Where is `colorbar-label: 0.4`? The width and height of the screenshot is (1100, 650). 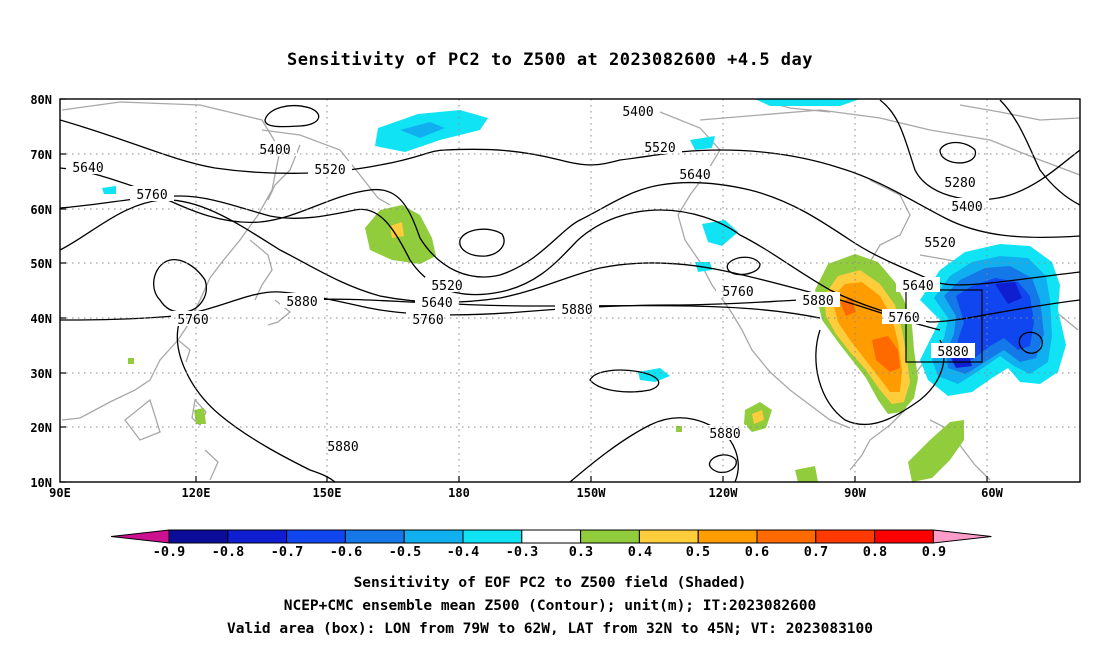 colorbar-label: 0.4 is located at coordinates (640, 552).